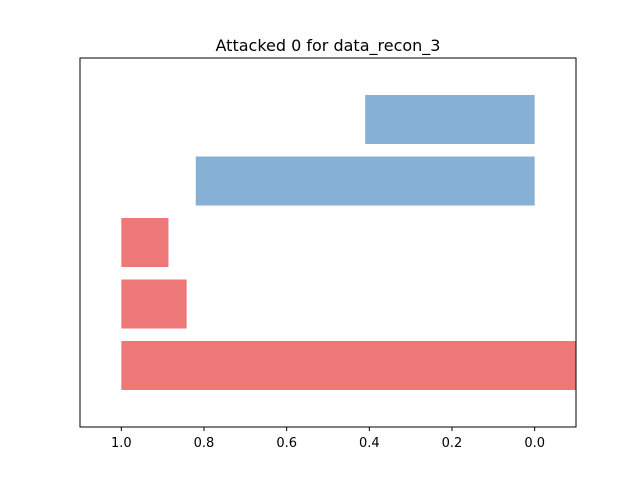  I want to click on x-tick-label: 0.6, so click(286, 443).